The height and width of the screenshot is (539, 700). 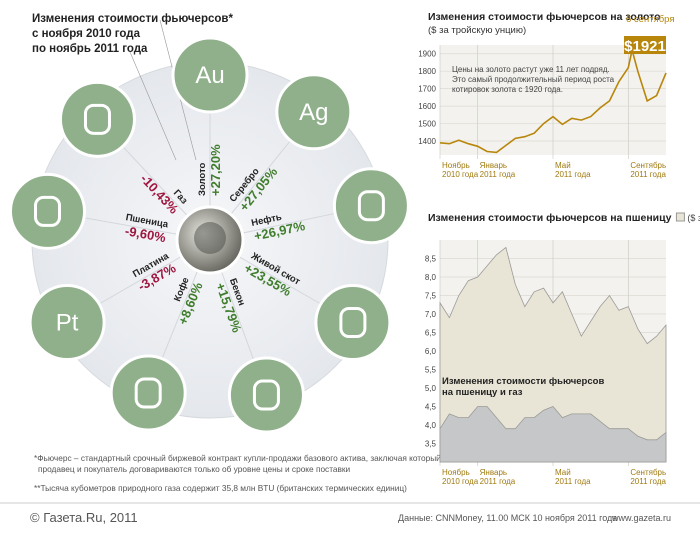 What do you see at coordinates (427, 54) in the screenshot?
I see `y-tick-label: 1900` at bounding box center [427, 54].